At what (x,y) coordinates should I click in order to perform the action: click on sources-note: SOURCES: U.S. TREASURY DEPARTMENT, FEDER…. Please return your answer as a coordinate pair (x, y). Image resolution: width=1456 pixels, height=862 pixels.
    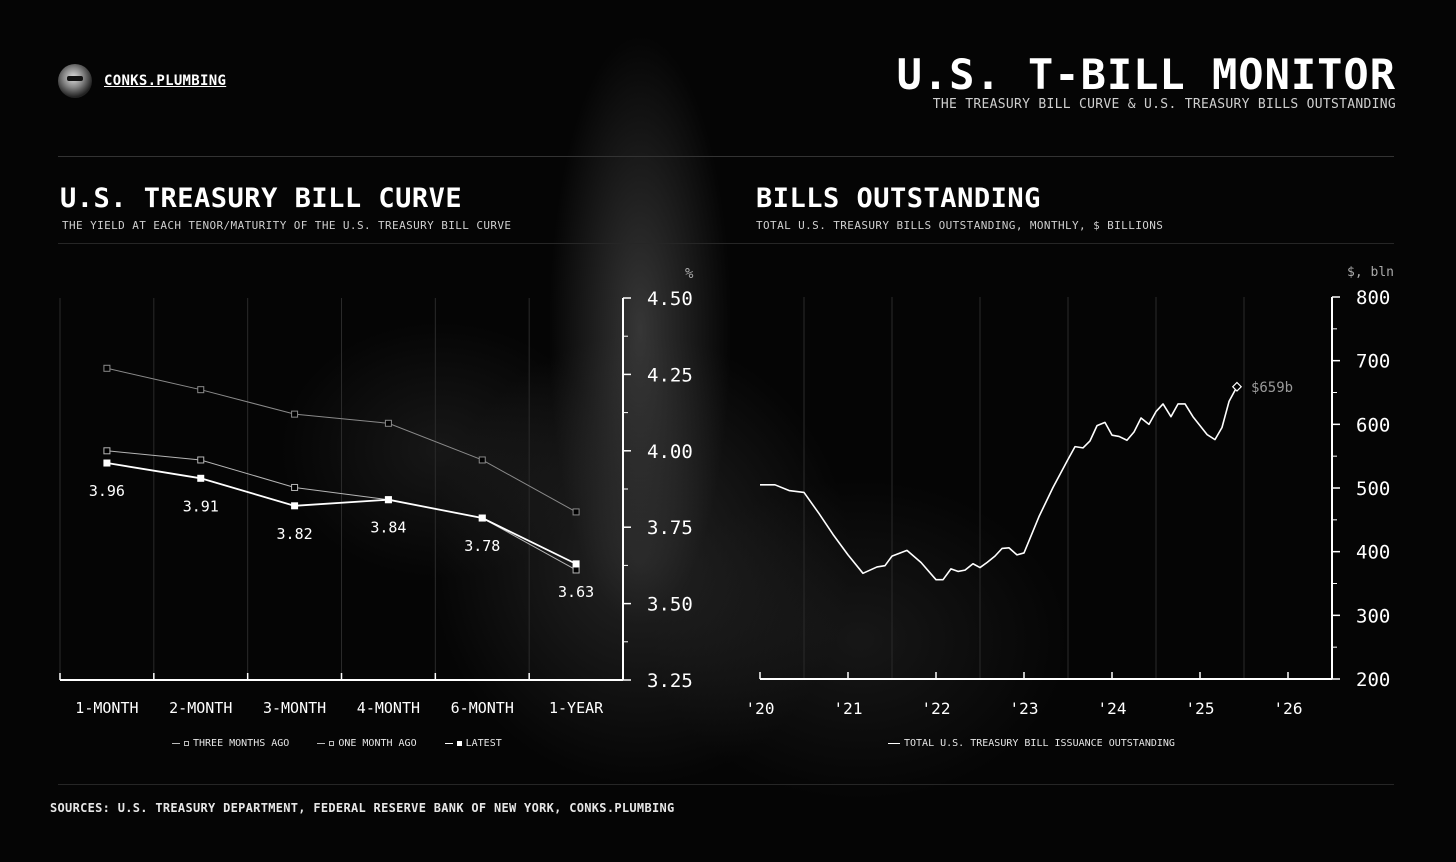
    Looking at the image, I should click on (362, 808).